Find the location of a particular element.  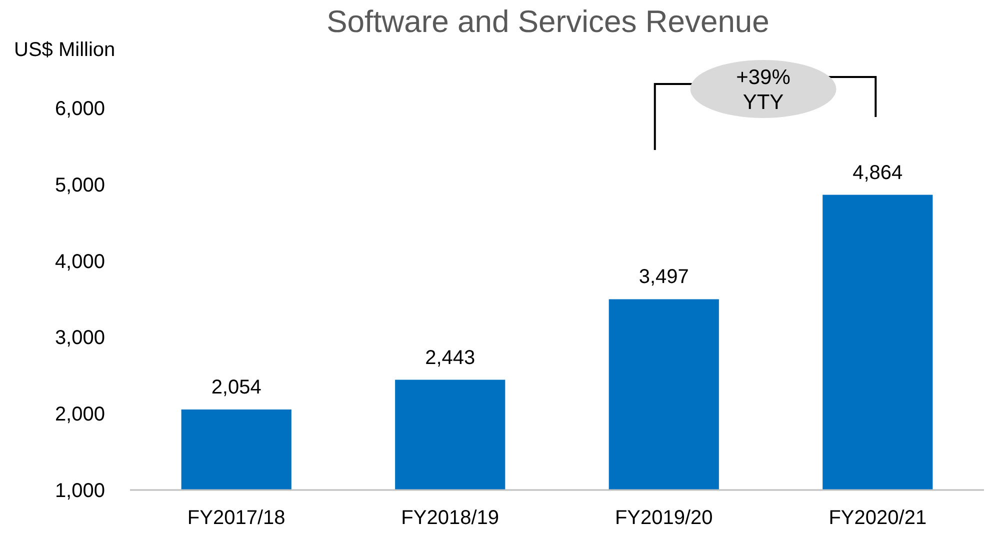

y-tick-label: 1,000 is located at coordinates (79, 491).